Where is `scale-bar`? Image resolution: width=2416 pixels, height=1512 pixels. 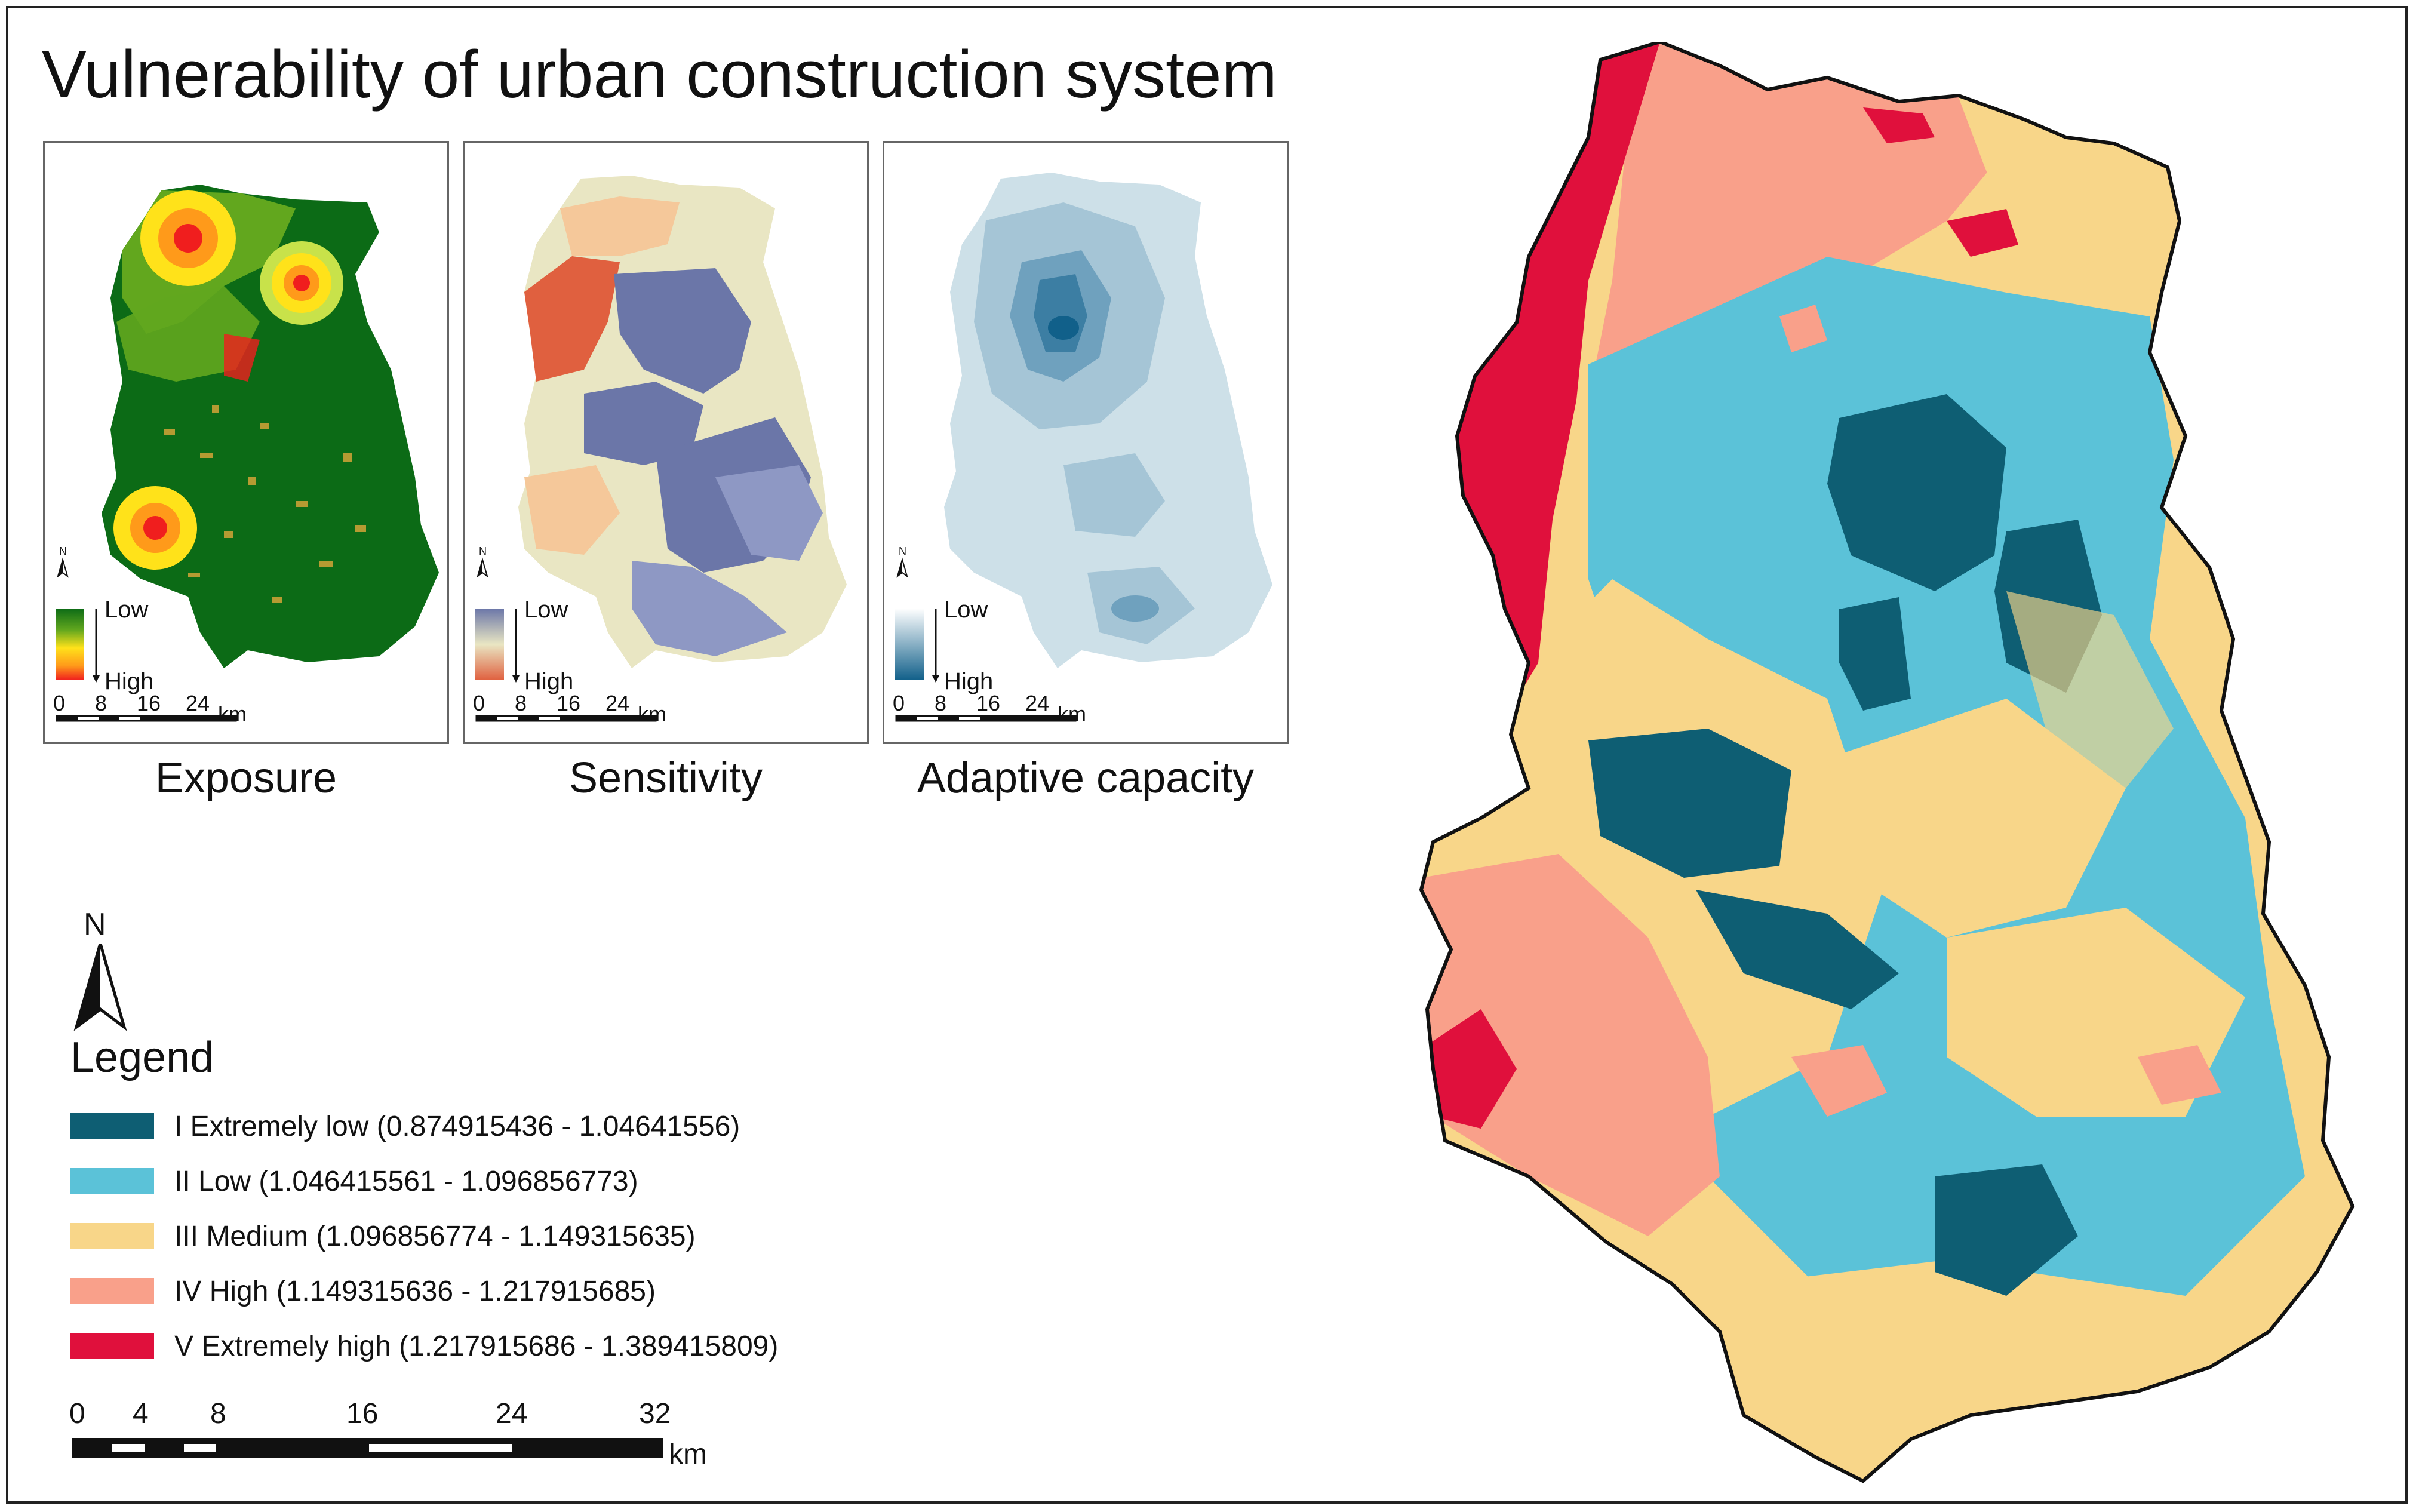
scale-bar is located at coordinates (367, 1448).